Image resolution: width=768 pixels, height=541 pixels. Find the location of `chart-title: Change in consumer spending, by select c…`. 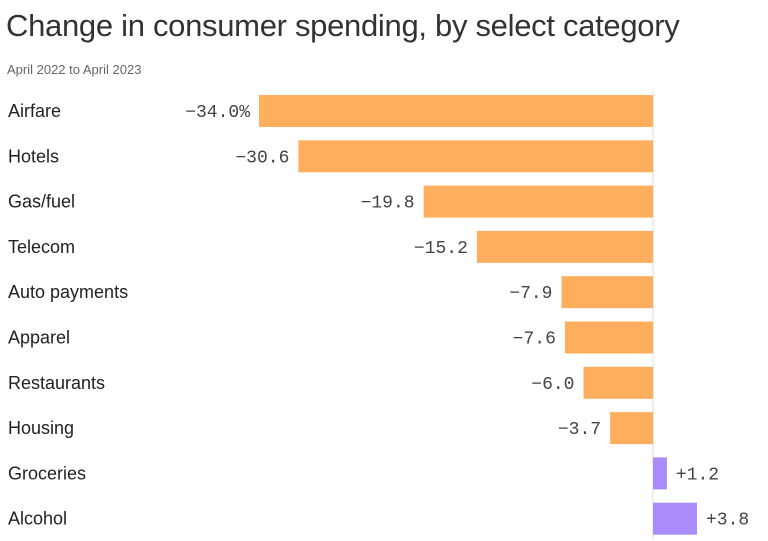

chart-title: Change in consumer spending, by select c… is located at coordinates (343, 25).